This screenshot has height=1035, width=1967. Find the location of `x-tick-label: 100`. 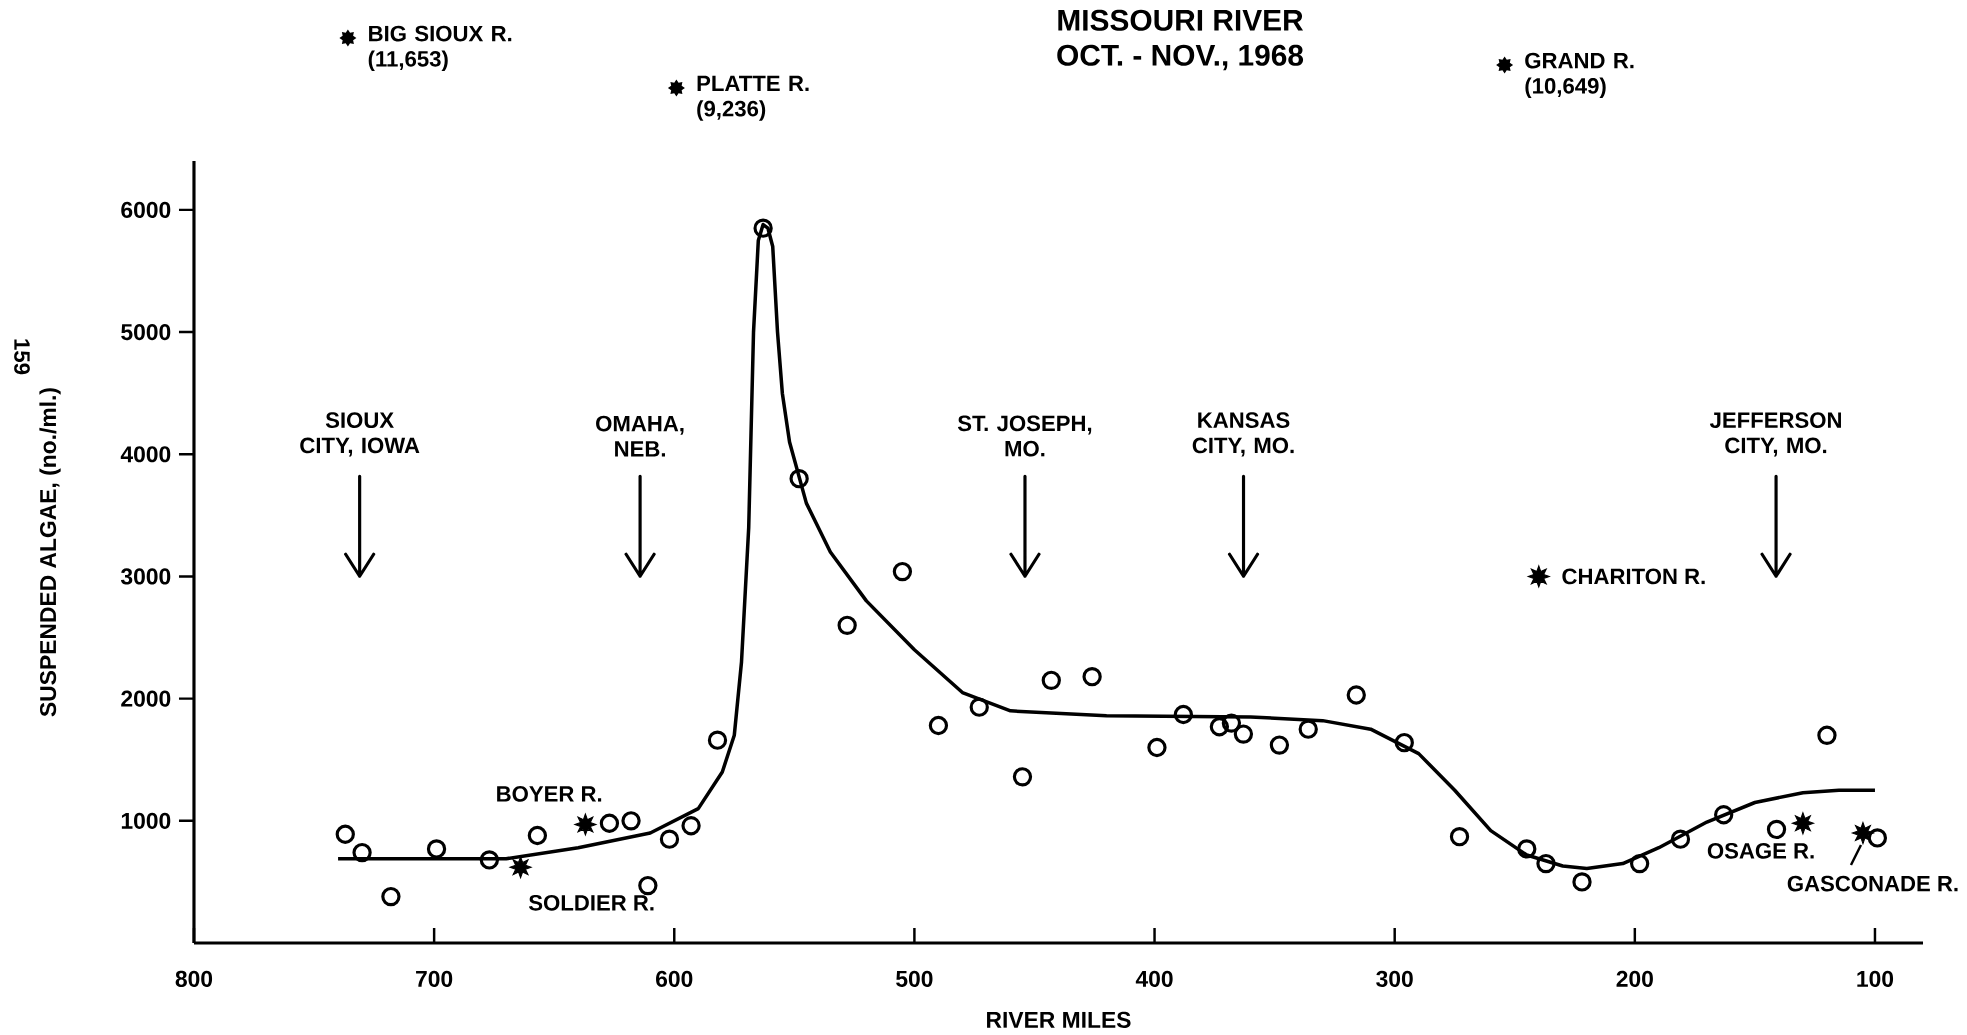

x-tick-label: 100 is located at coordinates (1875, 978).